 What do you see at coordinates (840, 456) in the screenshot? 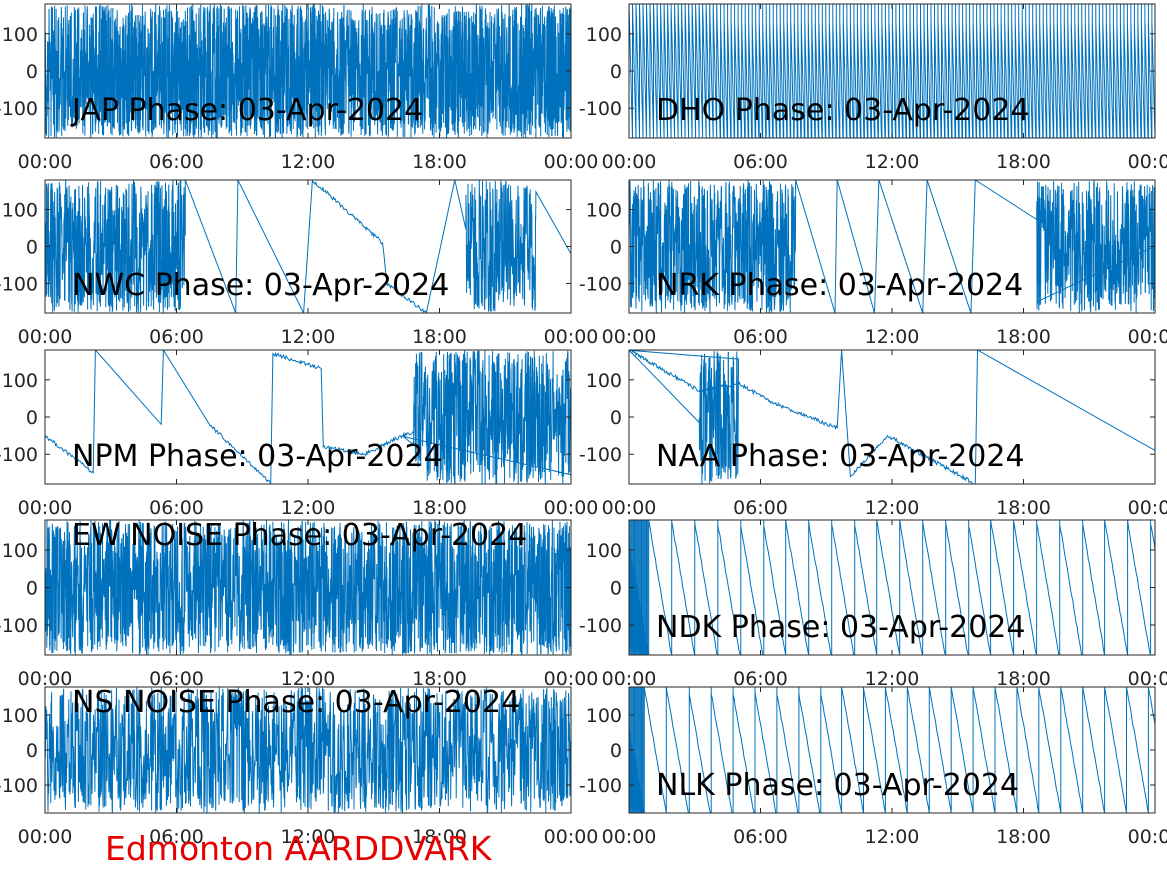
I see `panel-title: NAA Phase: 03-Apr-2024` at bounding box center [840, 456].